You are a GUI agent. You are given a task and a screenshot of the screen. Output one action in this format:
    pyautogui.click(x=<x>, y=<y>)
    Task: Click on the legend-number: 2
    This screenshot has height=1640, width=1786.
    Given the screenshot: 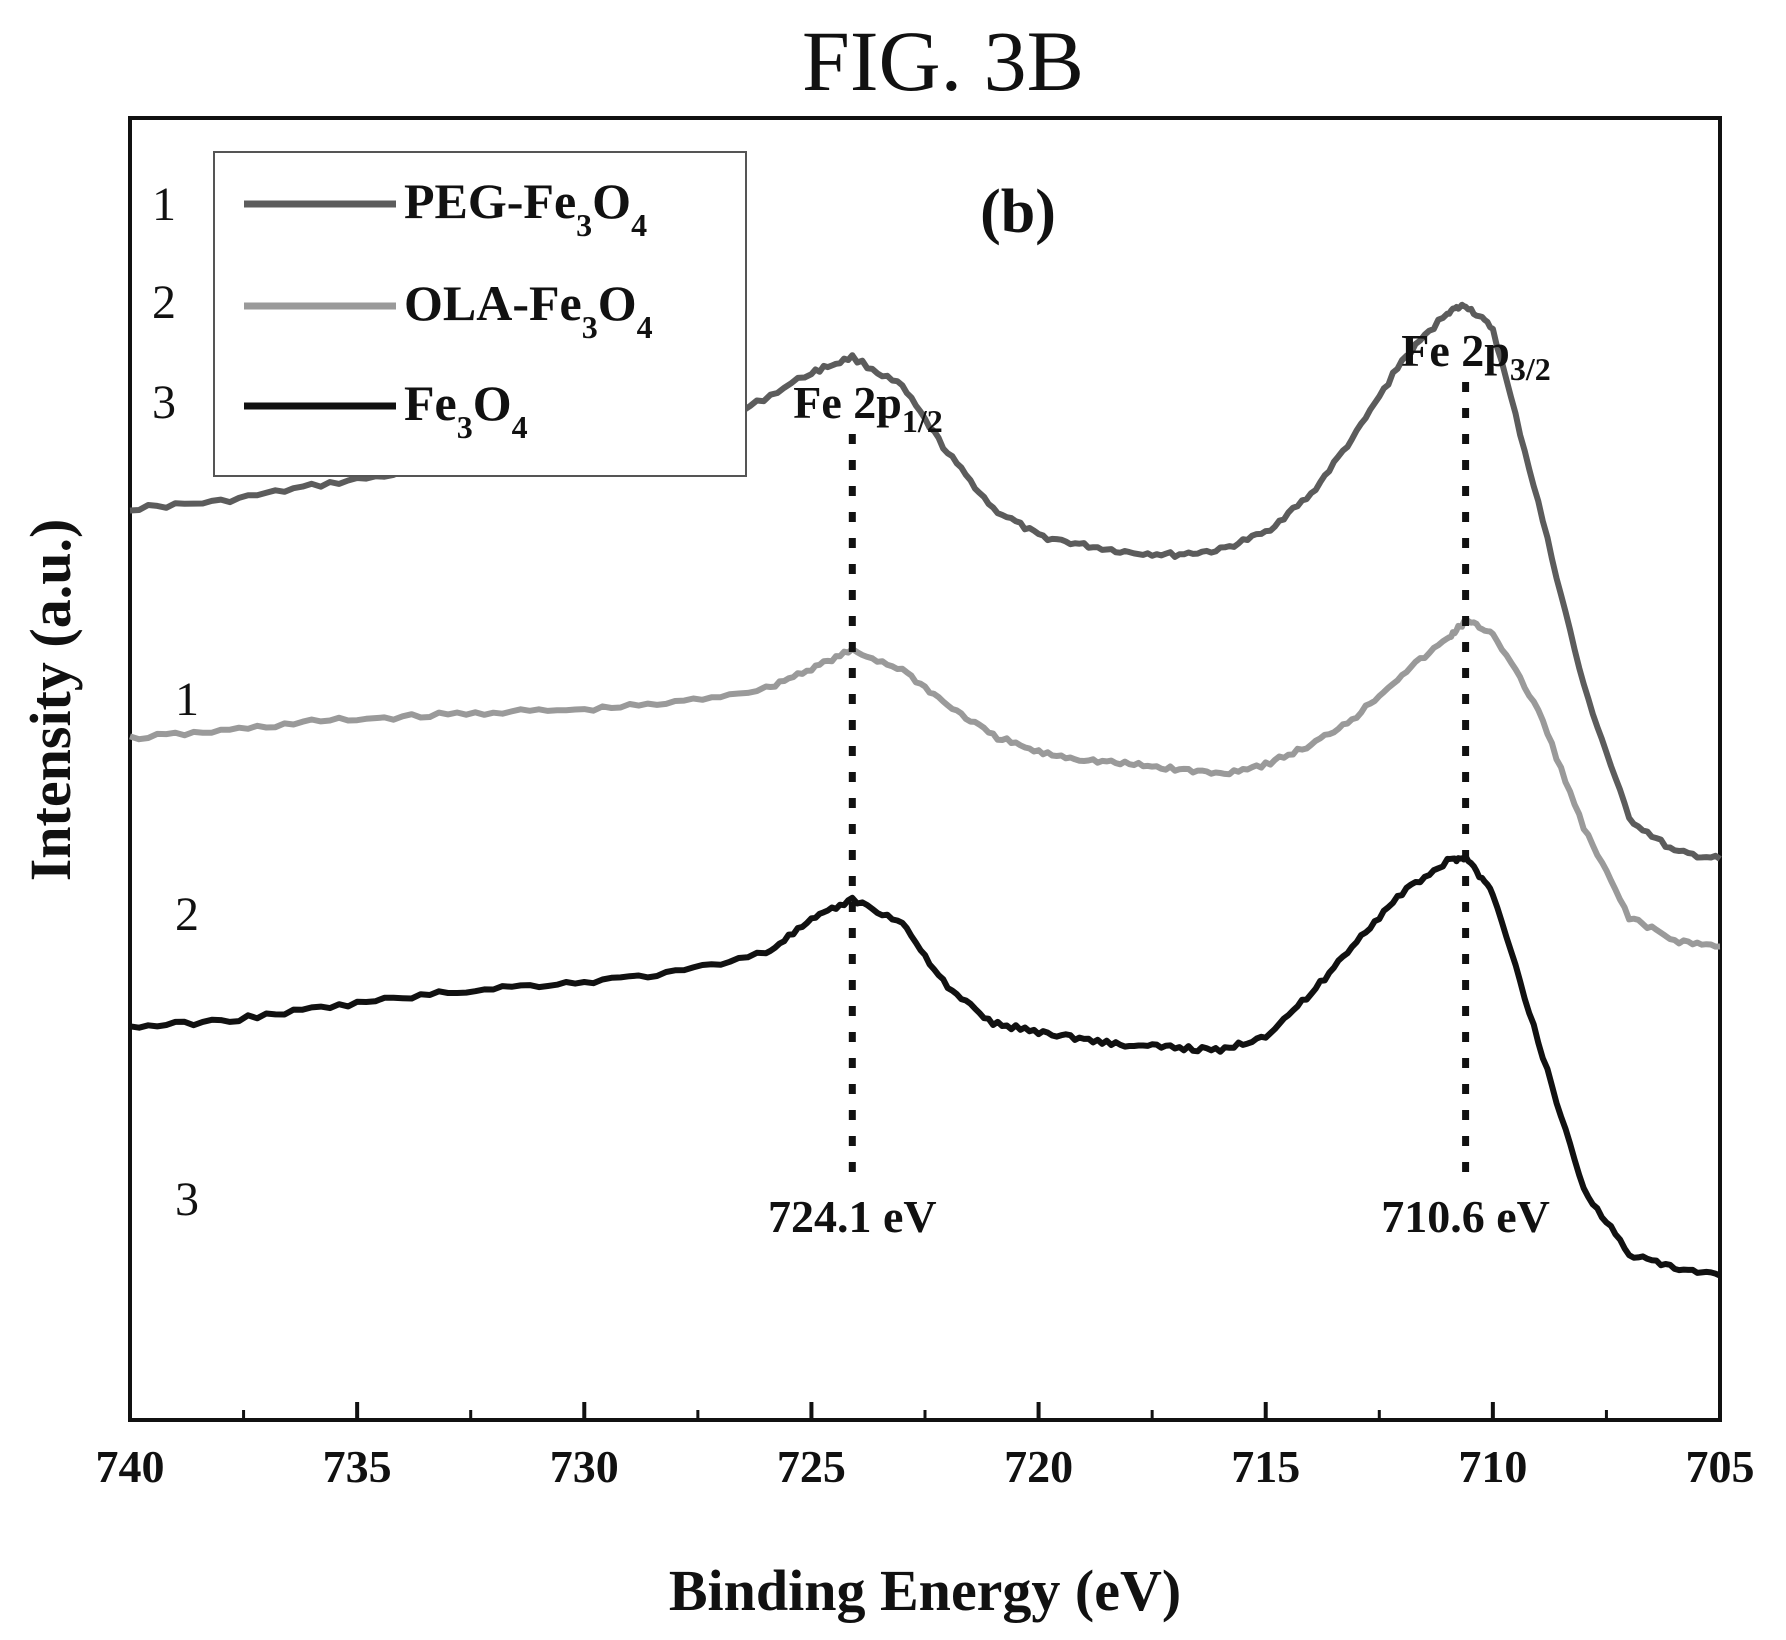 What is the action you would take?
    pyautogui.click(x=164, y=302)
    